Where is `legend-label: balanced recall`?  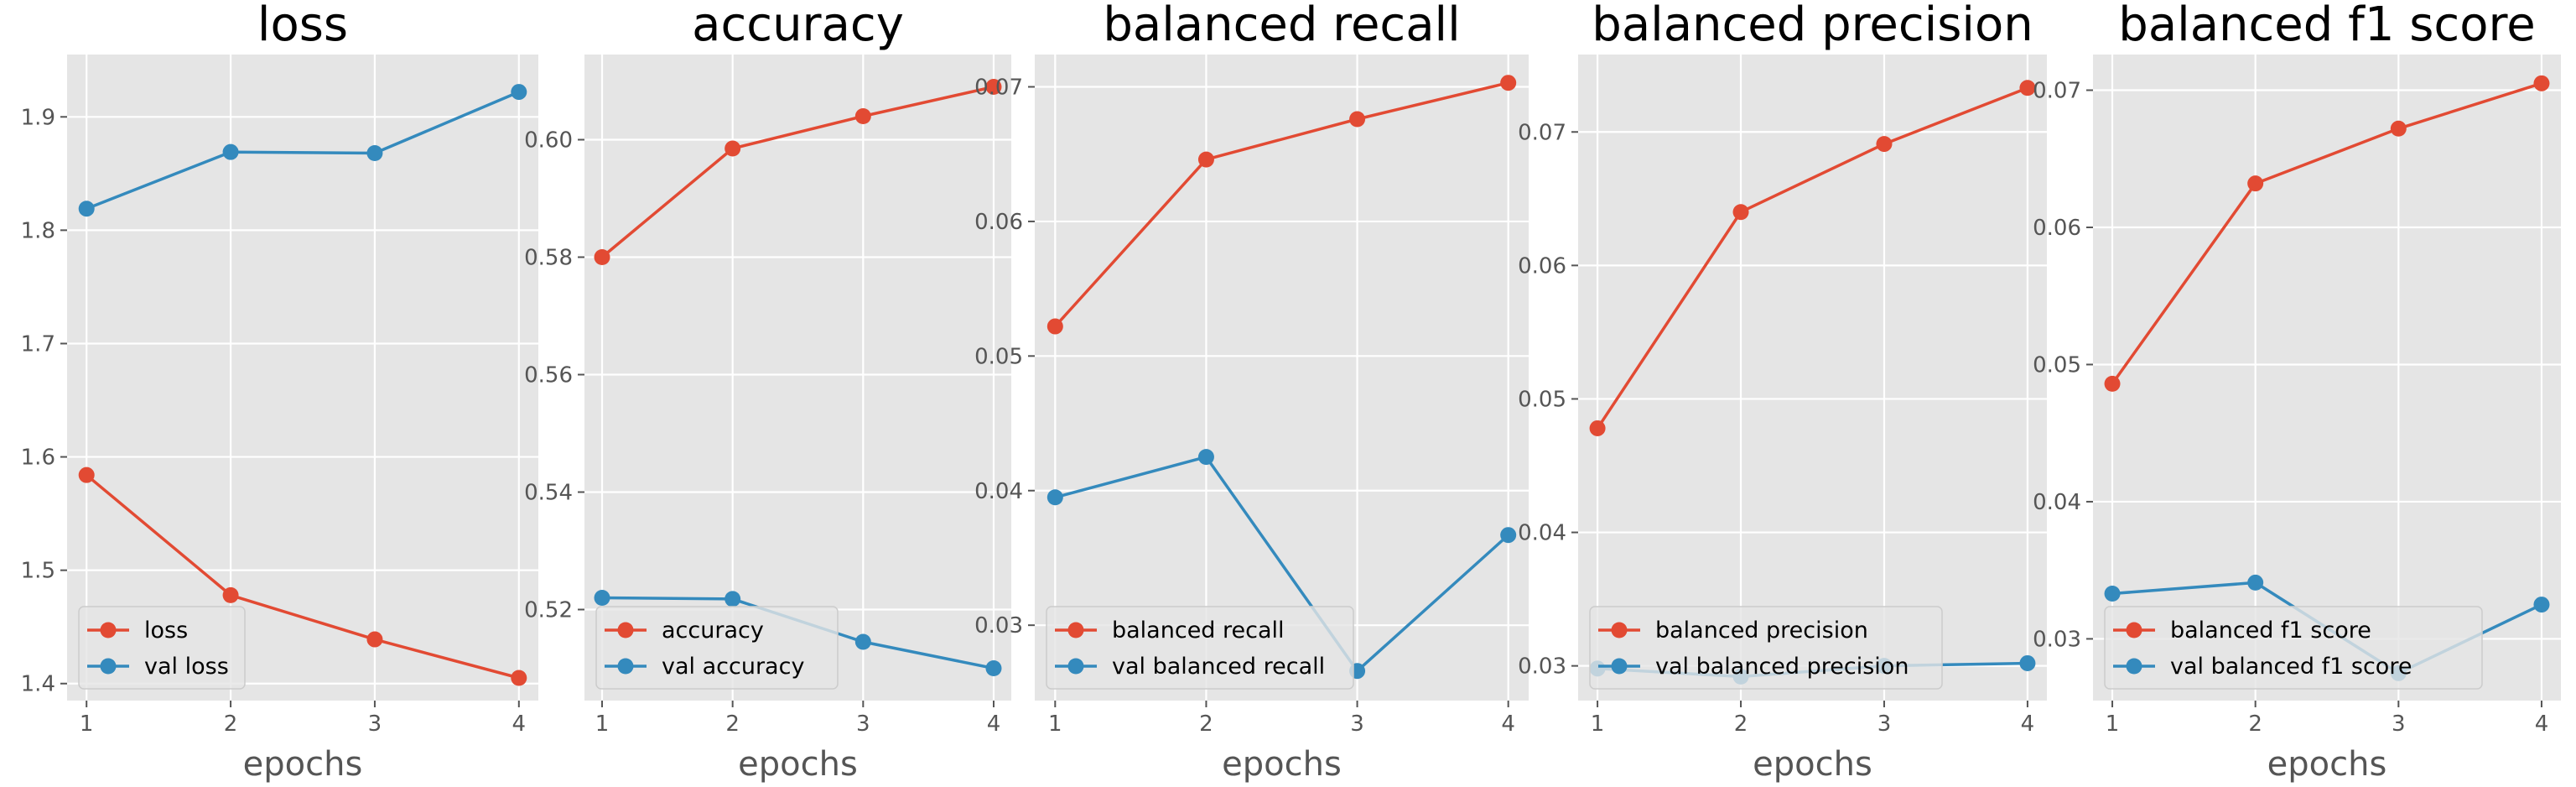 legend-label: balanced recall is located at coordinates (1198, 631).